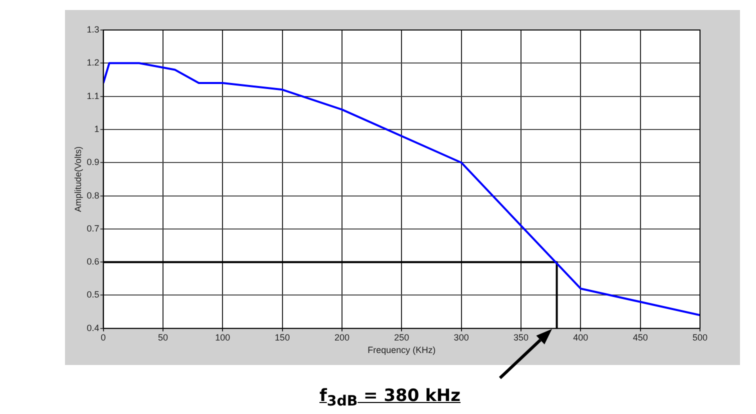  Describe the element at coordinates (222, 337) in the screenshot. I see `x-tick-label: 100` at that location.